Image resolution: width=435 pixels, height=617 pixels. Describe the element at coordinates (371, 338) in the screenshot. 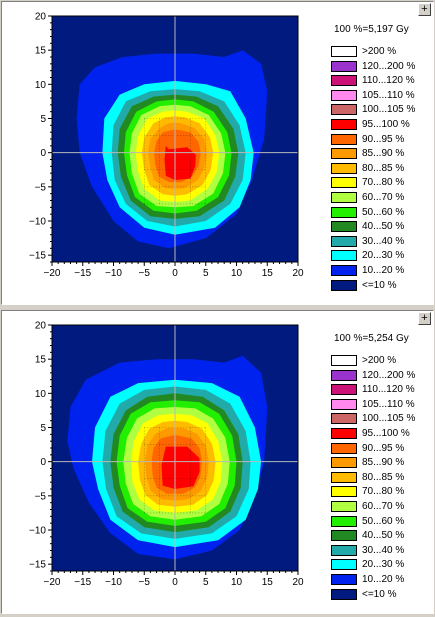

I see `dose-normalization-label: 100 %=5,254 Gy` at that location.